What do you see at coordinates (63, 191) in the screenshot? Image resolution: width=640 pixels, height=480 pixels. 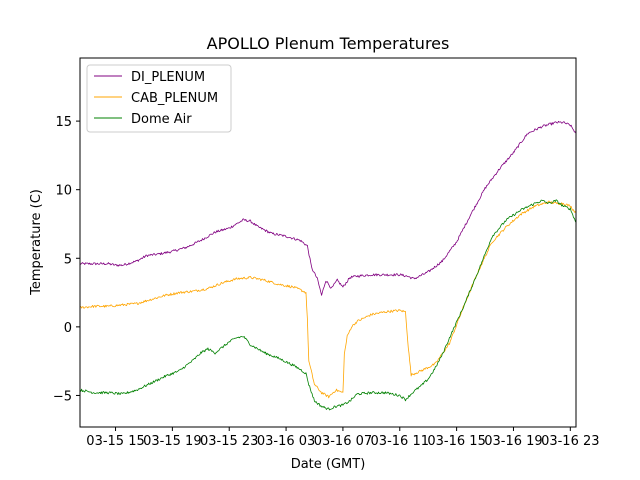 I see `y-tick-label: 10` at bounding box center [63, 191].